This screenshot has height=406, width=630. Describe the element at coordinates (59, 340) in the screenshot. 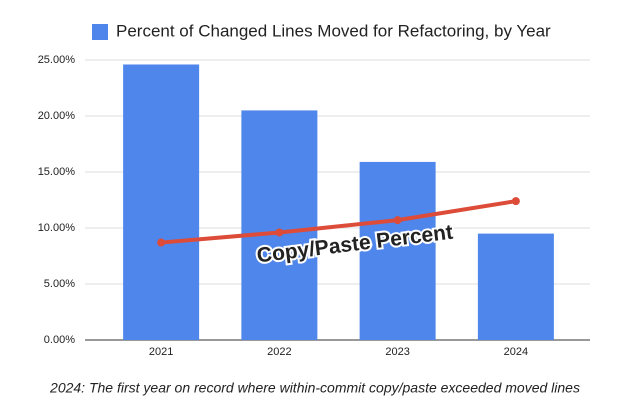

I see `y-tick-label: 0.00%` at that location.